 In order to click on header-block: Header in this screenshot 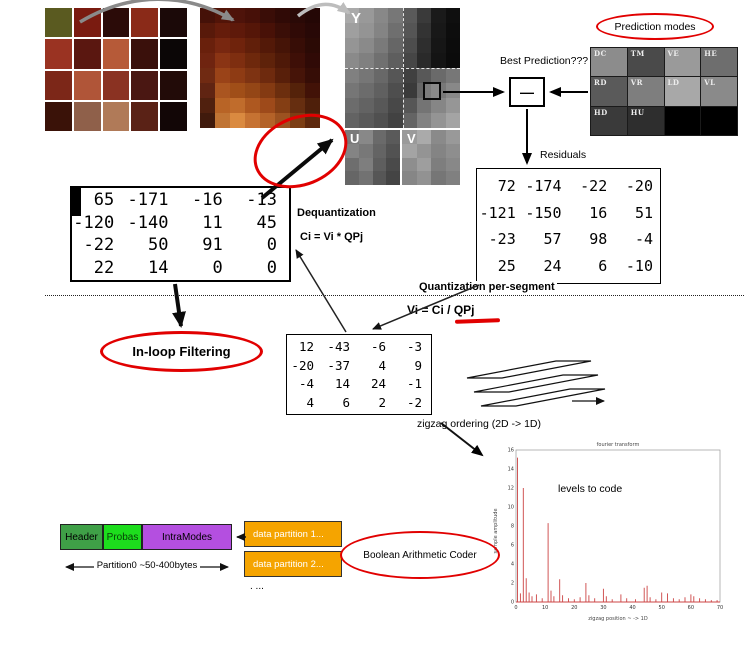, I will do `click(81, 537)`.